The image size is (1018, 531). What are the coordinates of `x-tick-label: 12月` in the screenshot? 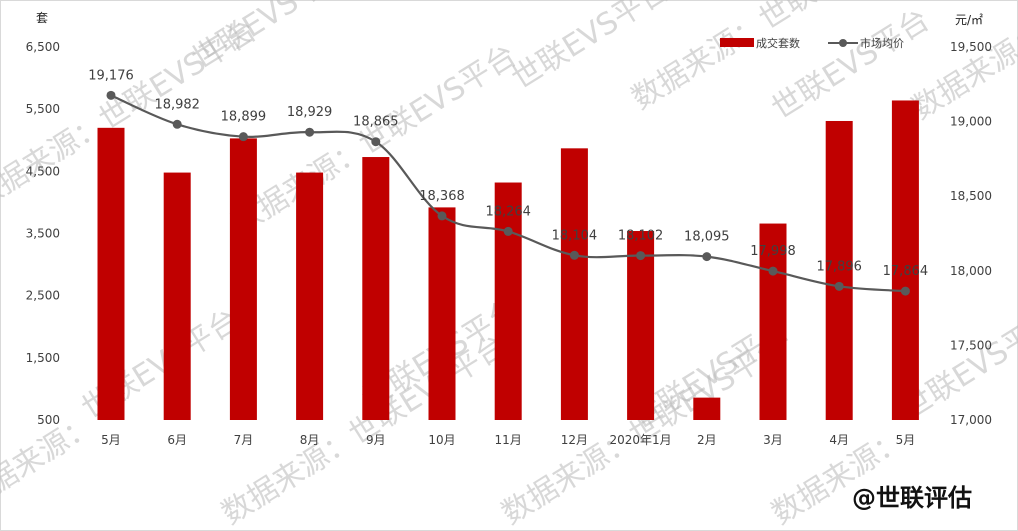 It's located at (574, 440).